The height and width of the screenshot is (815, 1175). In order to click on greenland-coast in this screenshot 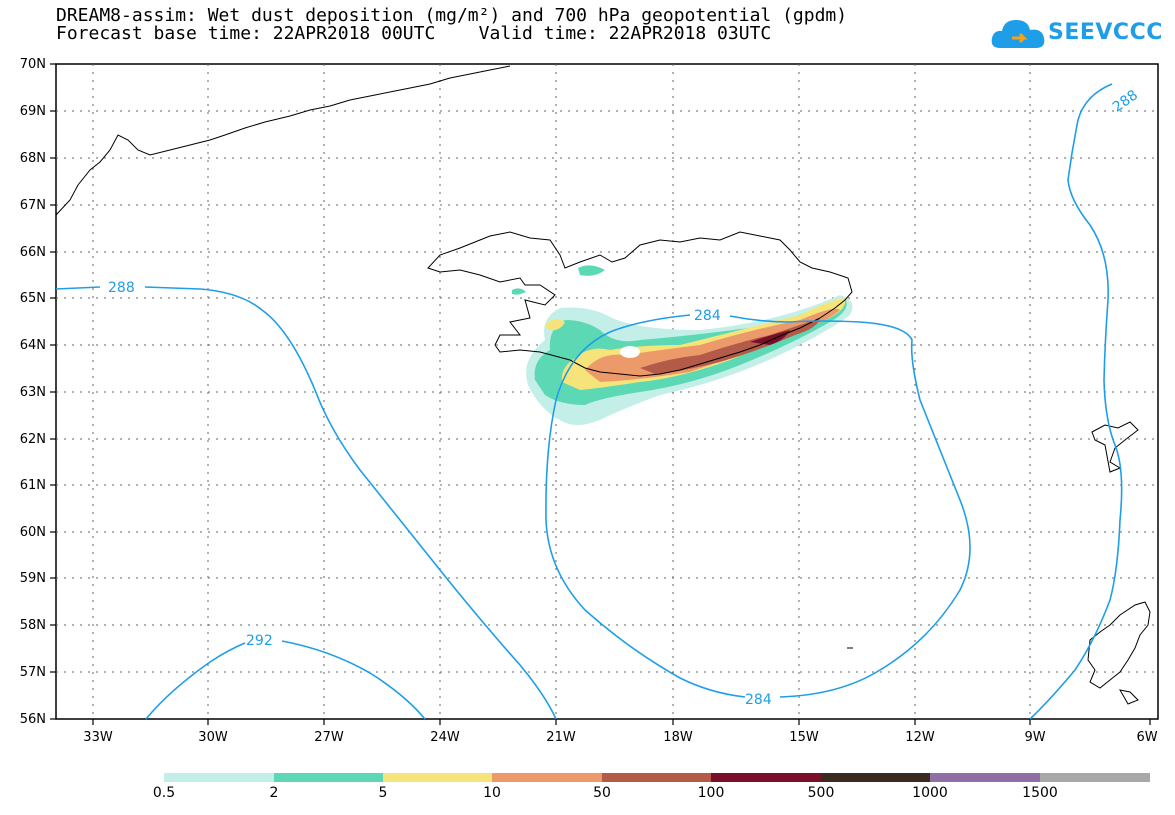, I will do `click(283, 140)`.